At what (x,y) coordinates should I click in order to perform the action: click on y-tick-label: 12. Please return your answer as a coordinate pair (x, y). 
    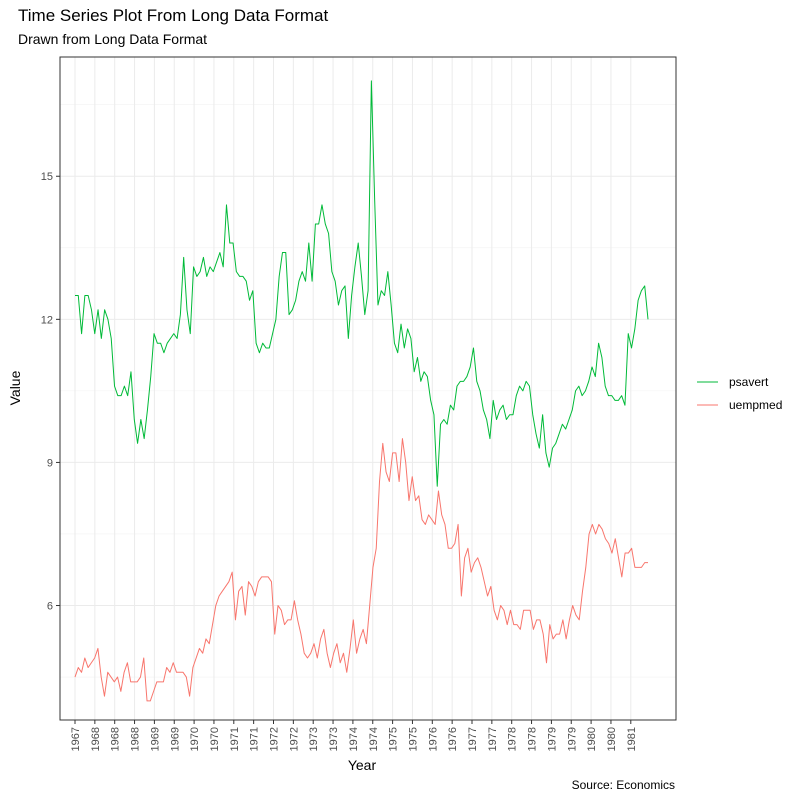
    Looking at the image, I should click on (47, 320).